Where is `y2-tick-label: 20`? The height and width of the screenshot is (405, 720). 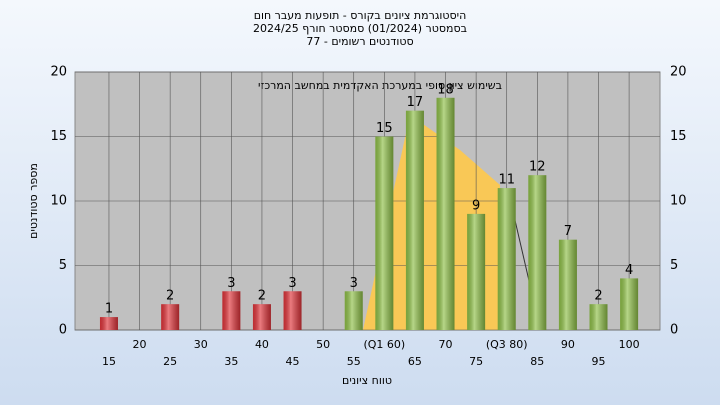
y2-tick-label: 20 is located at coordinates (678, 72).